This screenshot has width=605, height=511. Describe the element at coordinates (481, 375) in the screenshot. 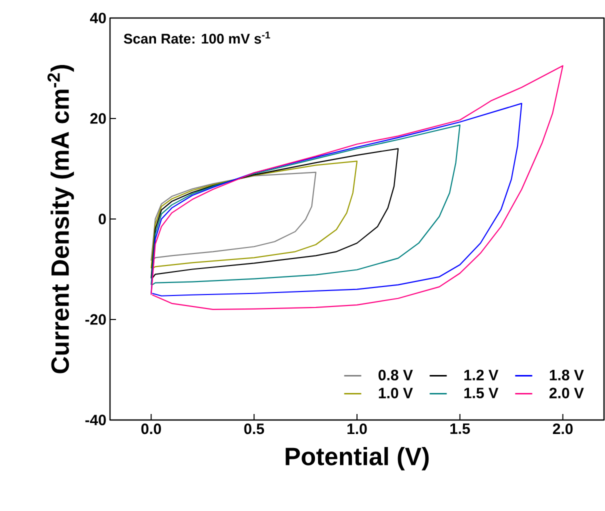

I see `legend-label: 1.2 V` at that location.